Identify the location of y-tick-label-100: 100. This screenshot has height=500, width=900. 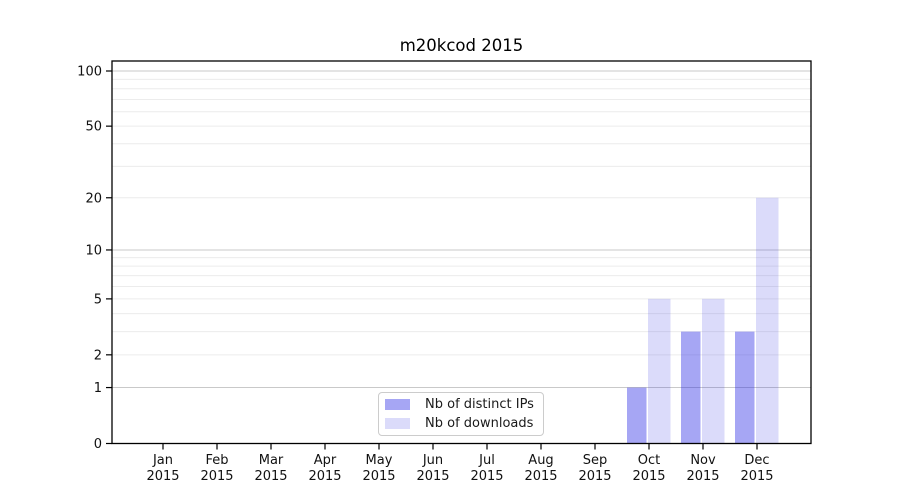
(89, 72).